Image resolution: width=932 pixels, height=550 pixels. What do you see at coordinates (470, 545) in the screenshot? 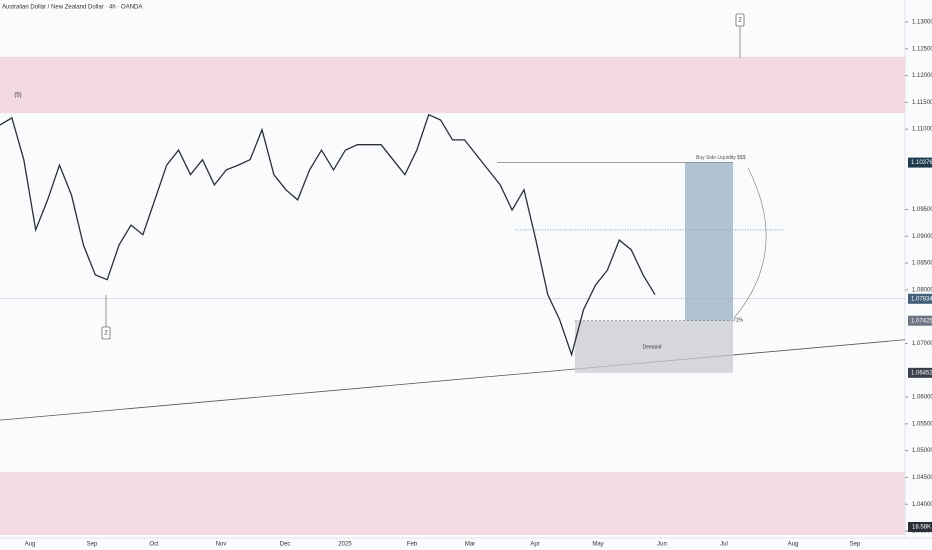
I see `x-tick-label: Mar` at bounding box center [470, 545].